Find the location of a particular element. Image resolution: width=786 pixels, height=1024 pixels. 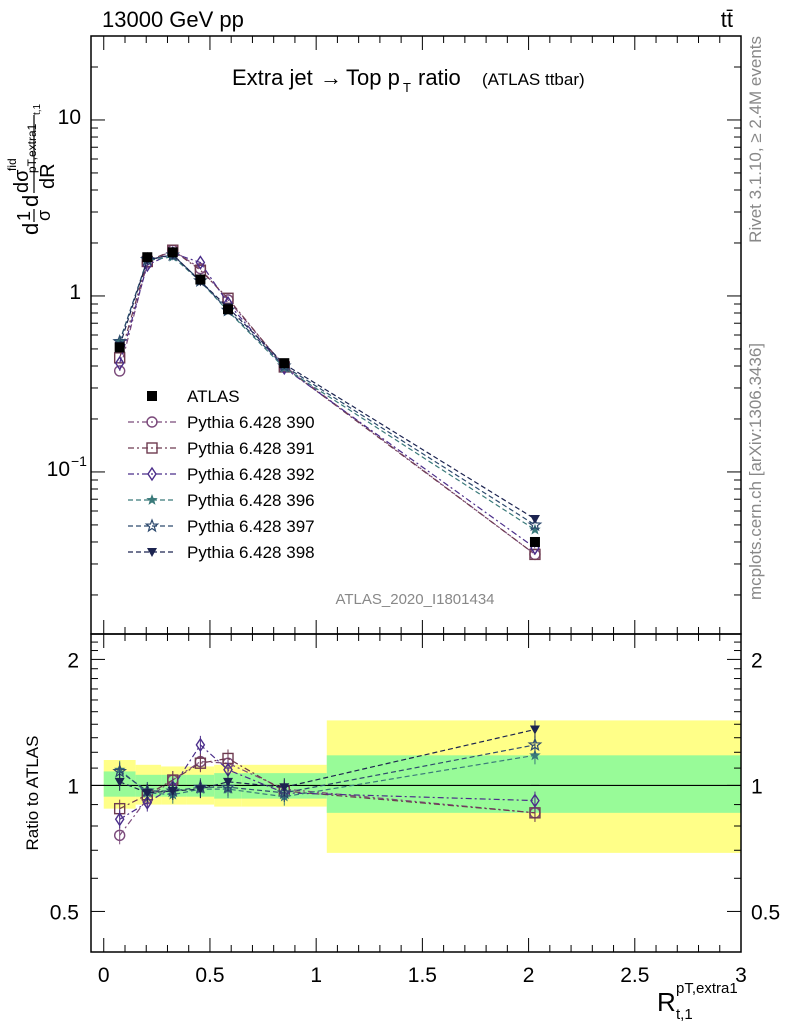

ylabel-d: d is located at coordinates (30, 229).